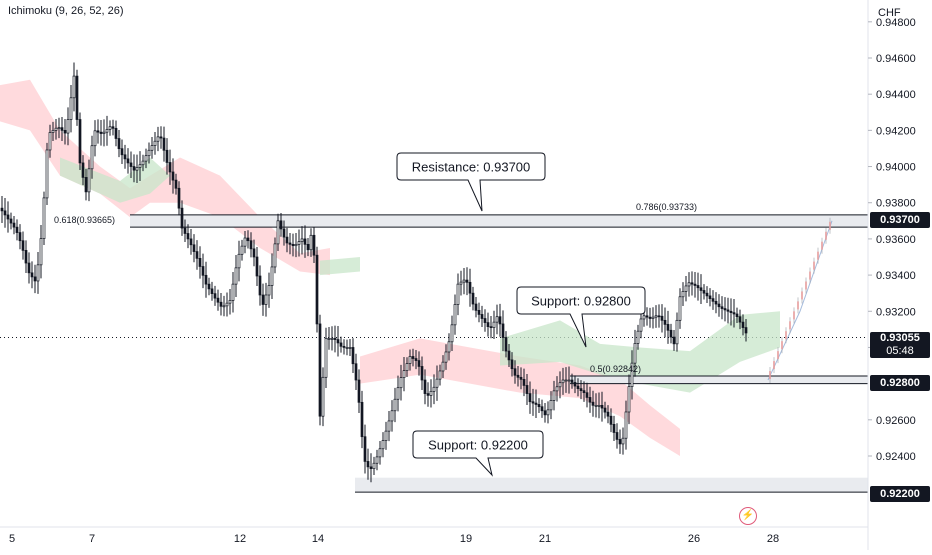  What do you see at coordinates (694, 539) in the screenshot?
I see `x-tick-label: 26` at bounding box center [694, 539].